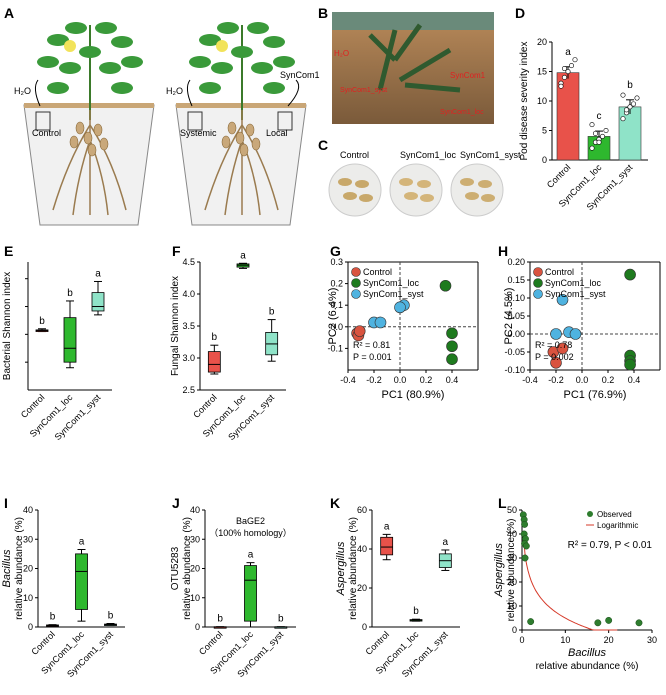  Describe the element at coordinates (587, 653) in the screenshot. I see `x-axis-label-italic: Bacillus` at that location.